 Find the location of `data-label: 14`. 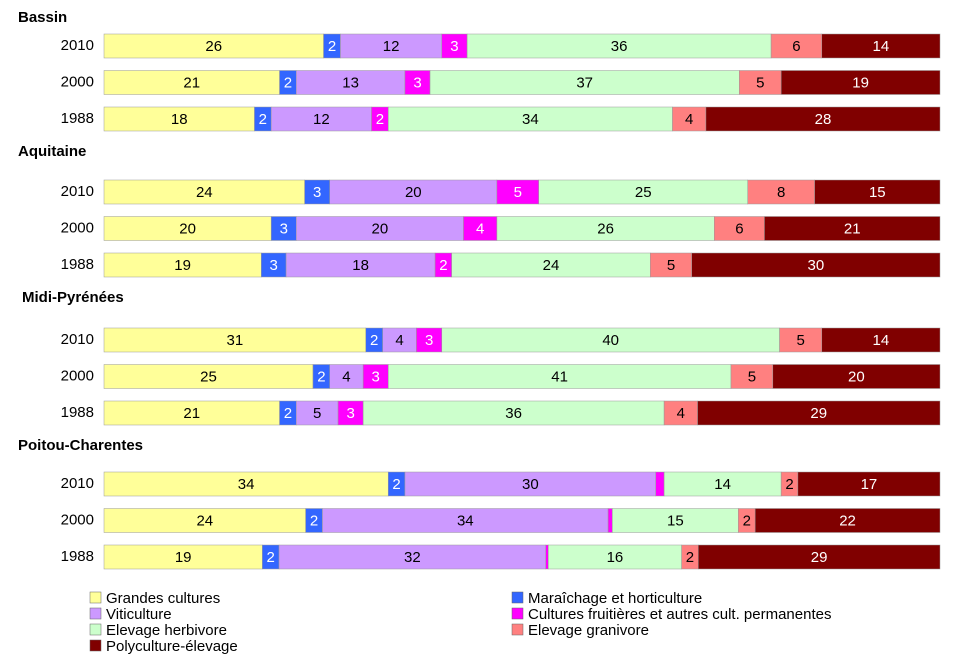

data-label: 14 is located at coordinates (881, 46).